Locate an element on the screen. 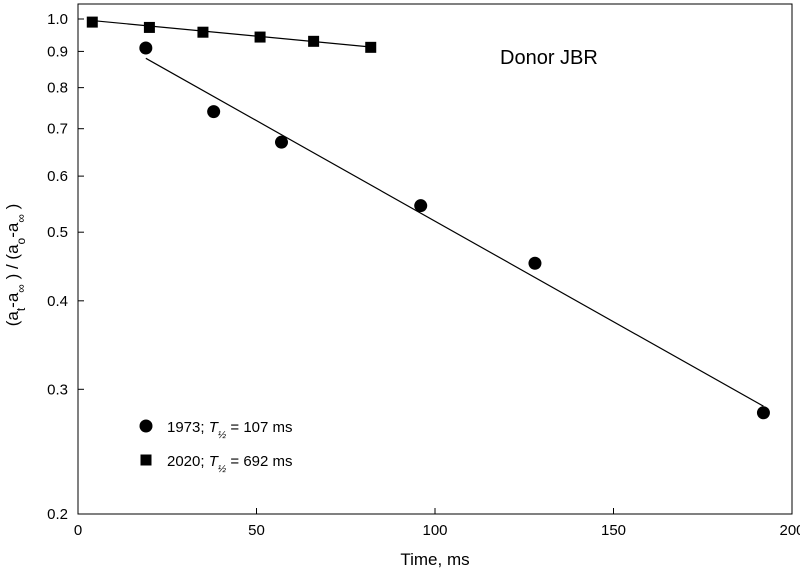 Image resolution: width=800 pixels, height=571 pixels. legend-marker-2020 is located at coordinates (146, 460).